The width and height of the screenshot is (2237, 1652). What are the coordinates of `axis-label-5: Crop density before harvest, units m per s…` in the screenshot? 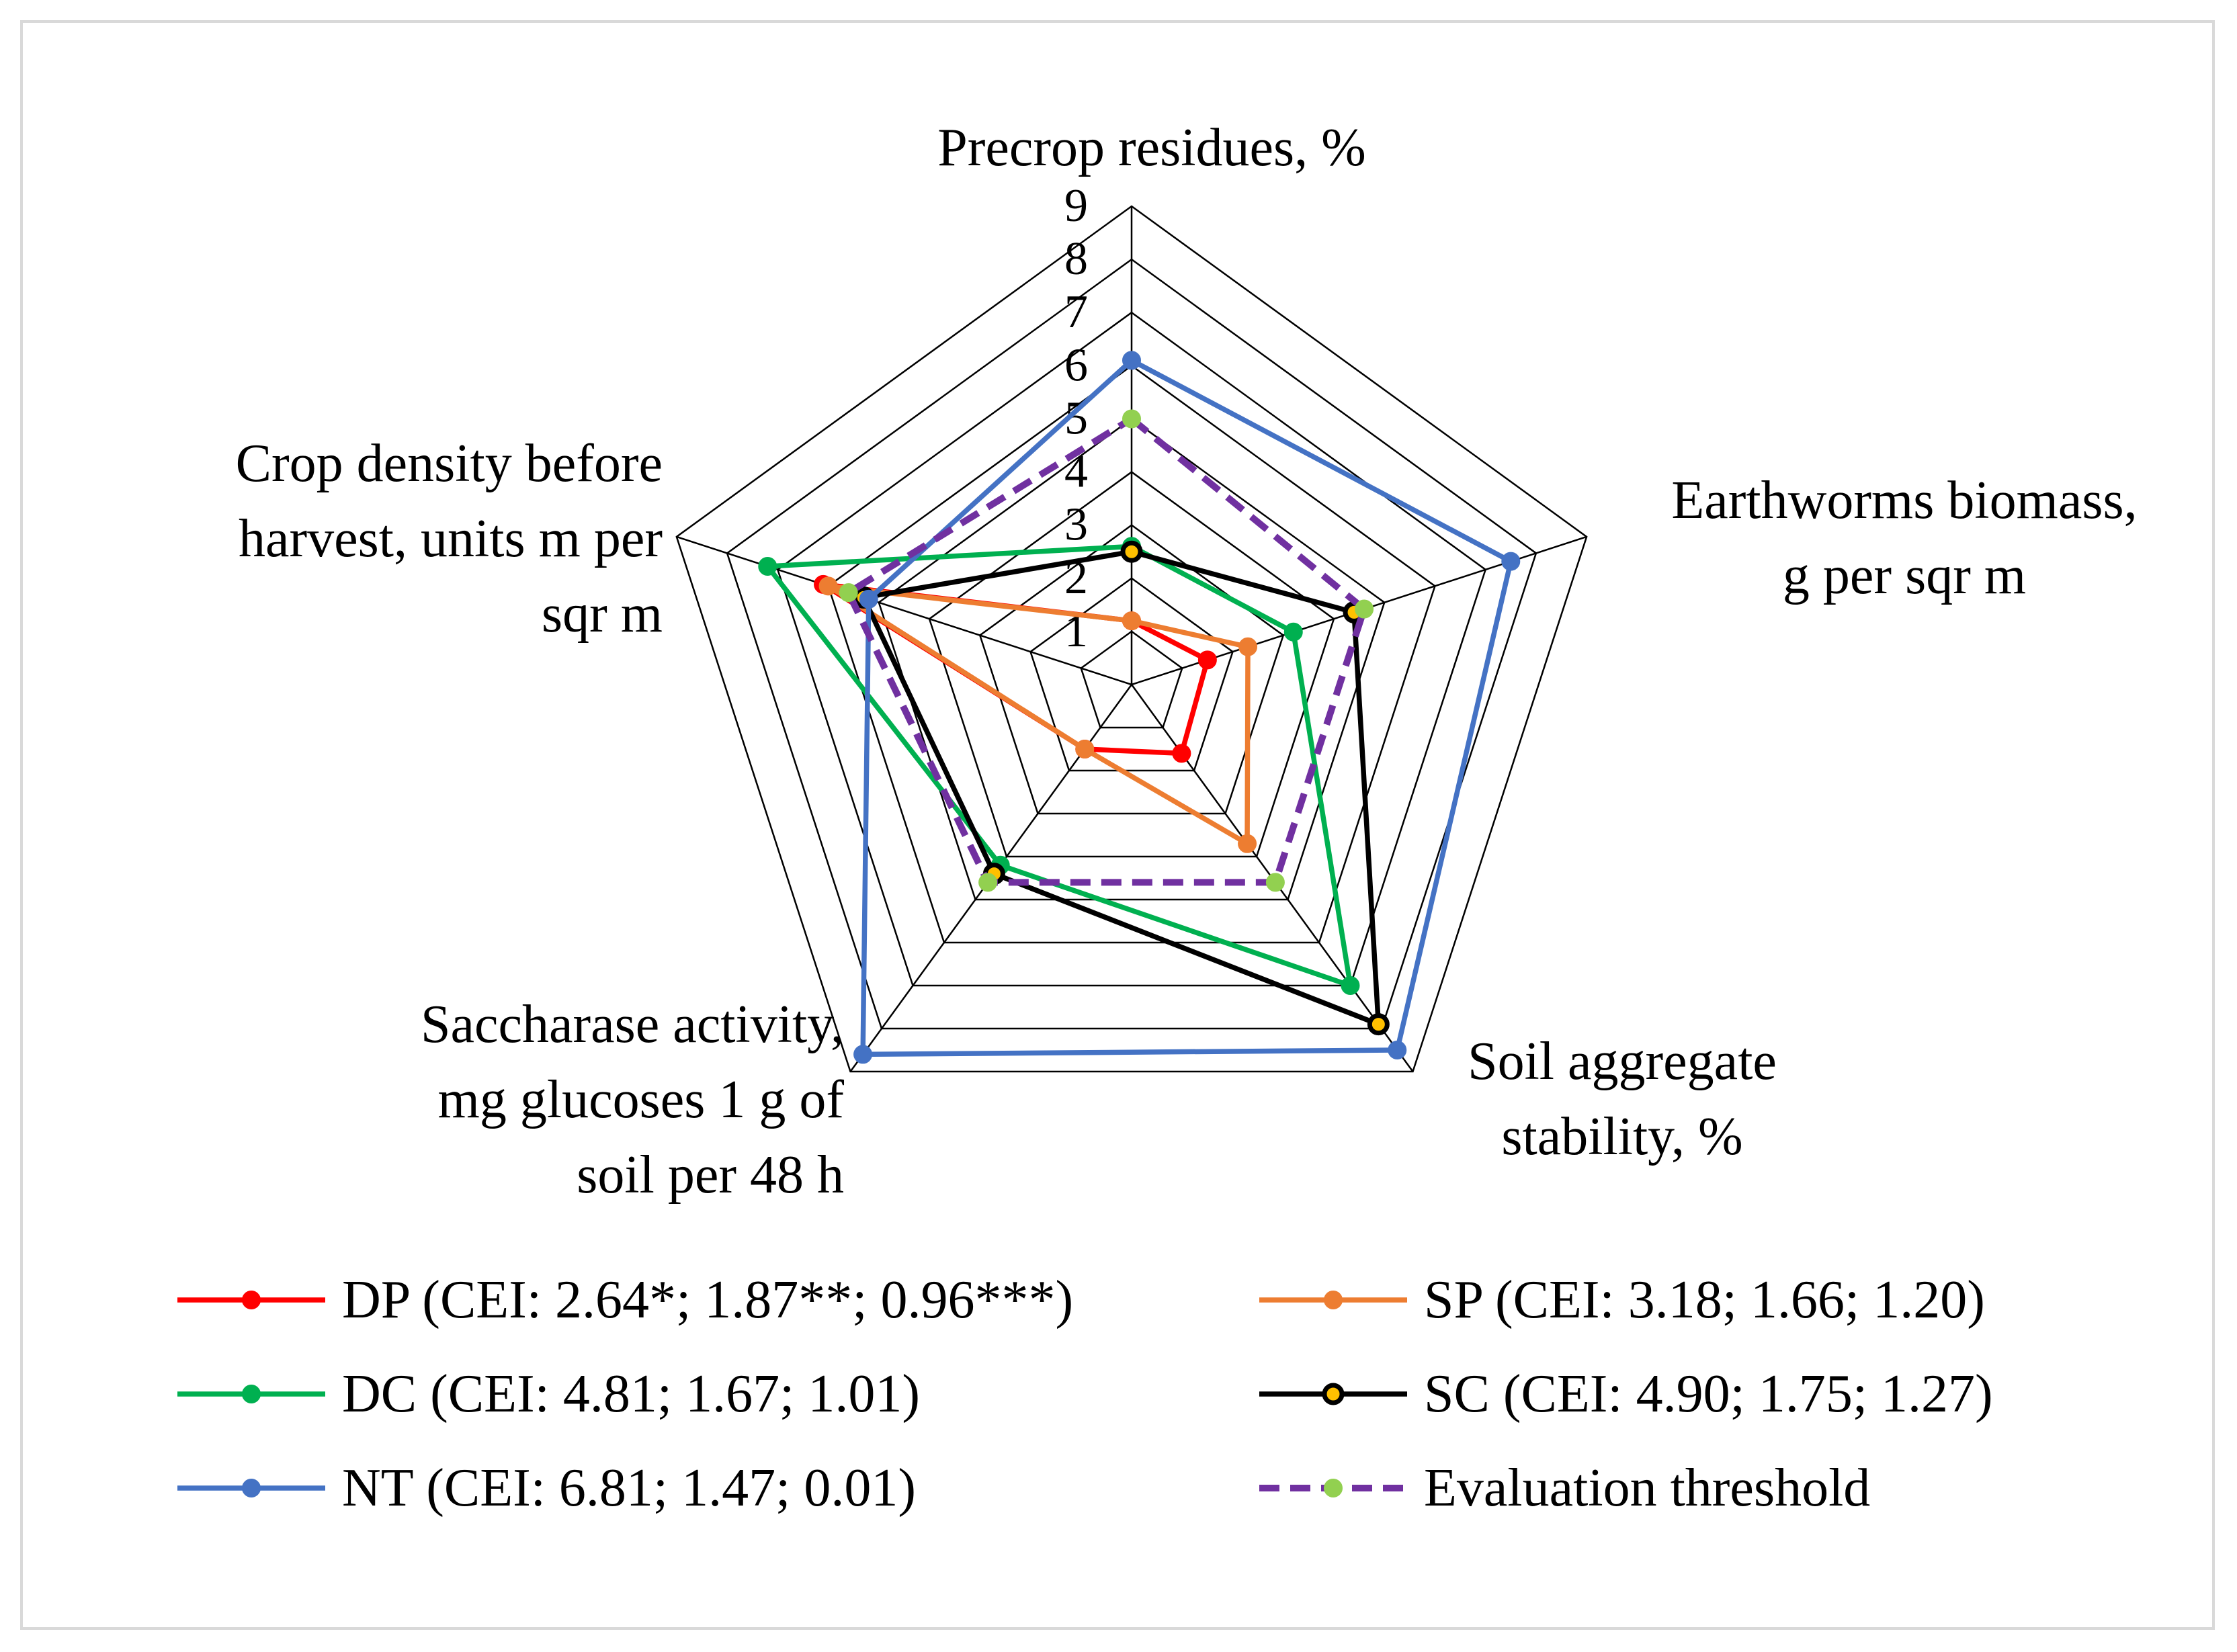 It's located at (449, 539).